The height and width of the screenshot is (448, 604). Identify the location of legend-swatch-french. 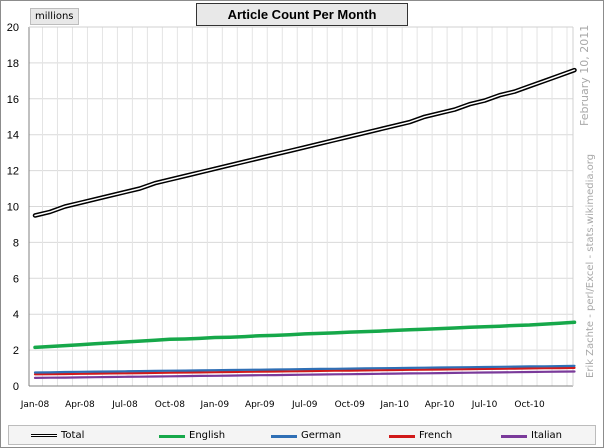
(402, 436).